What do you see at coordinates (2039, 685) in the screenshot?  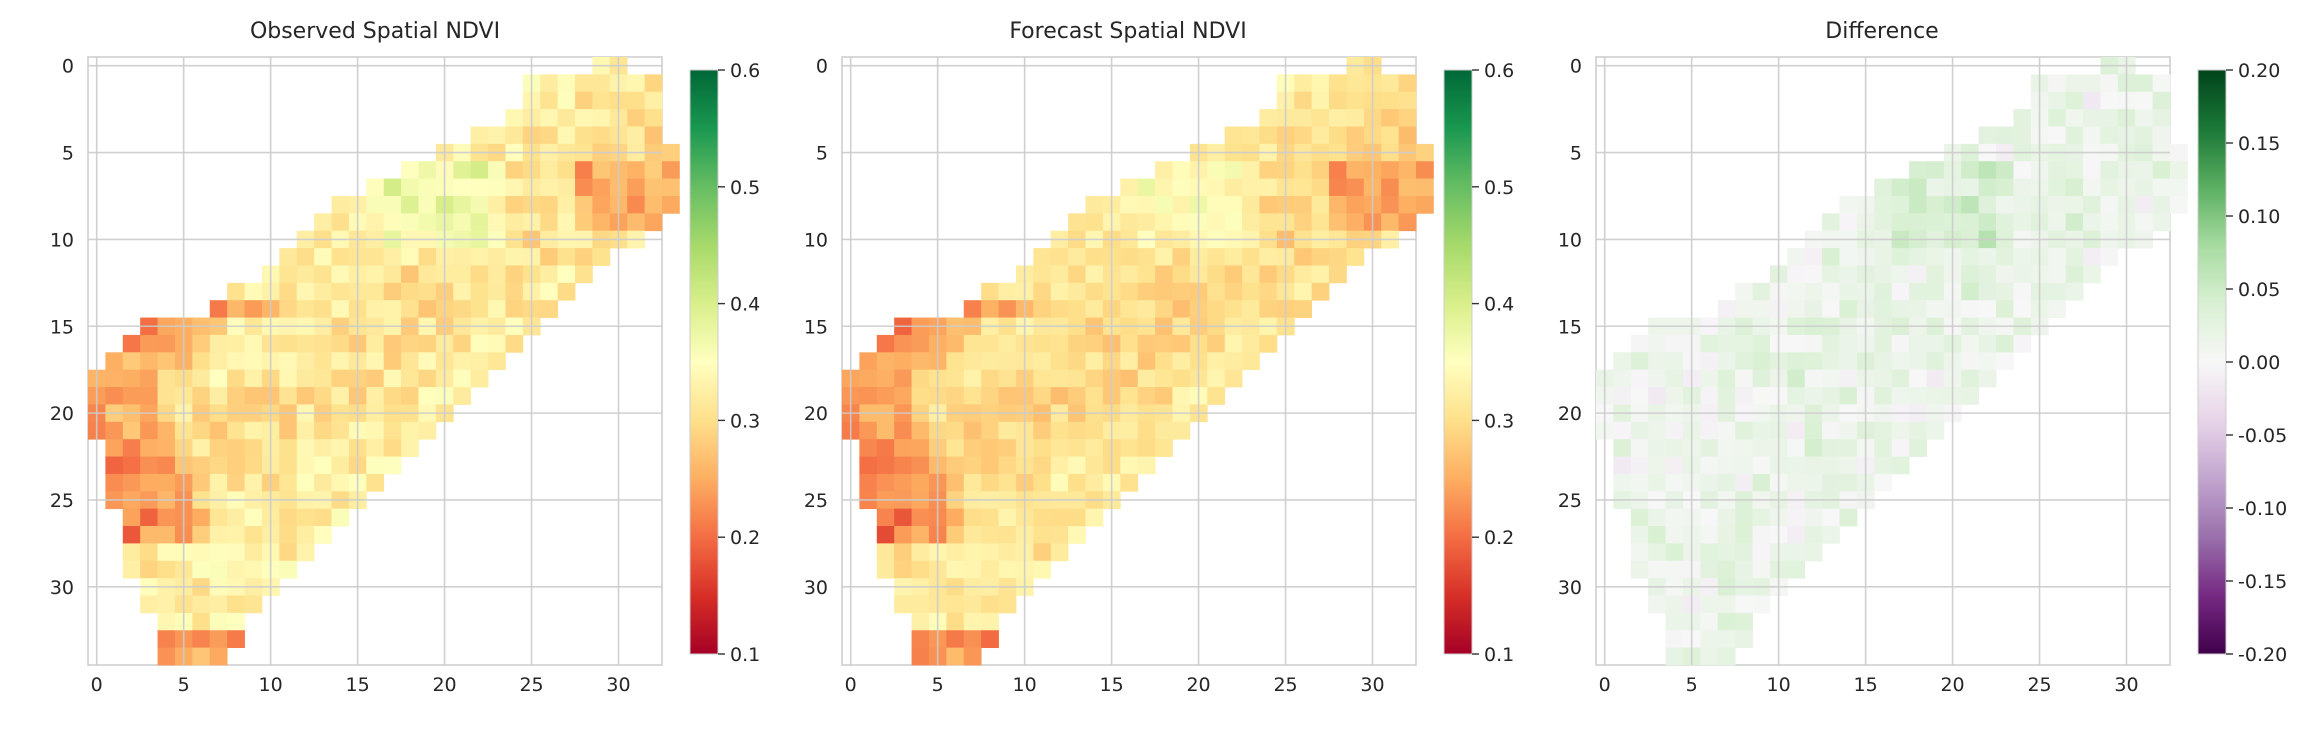 I see `x-tick-label: 25` at bounding box center [2039, 685].